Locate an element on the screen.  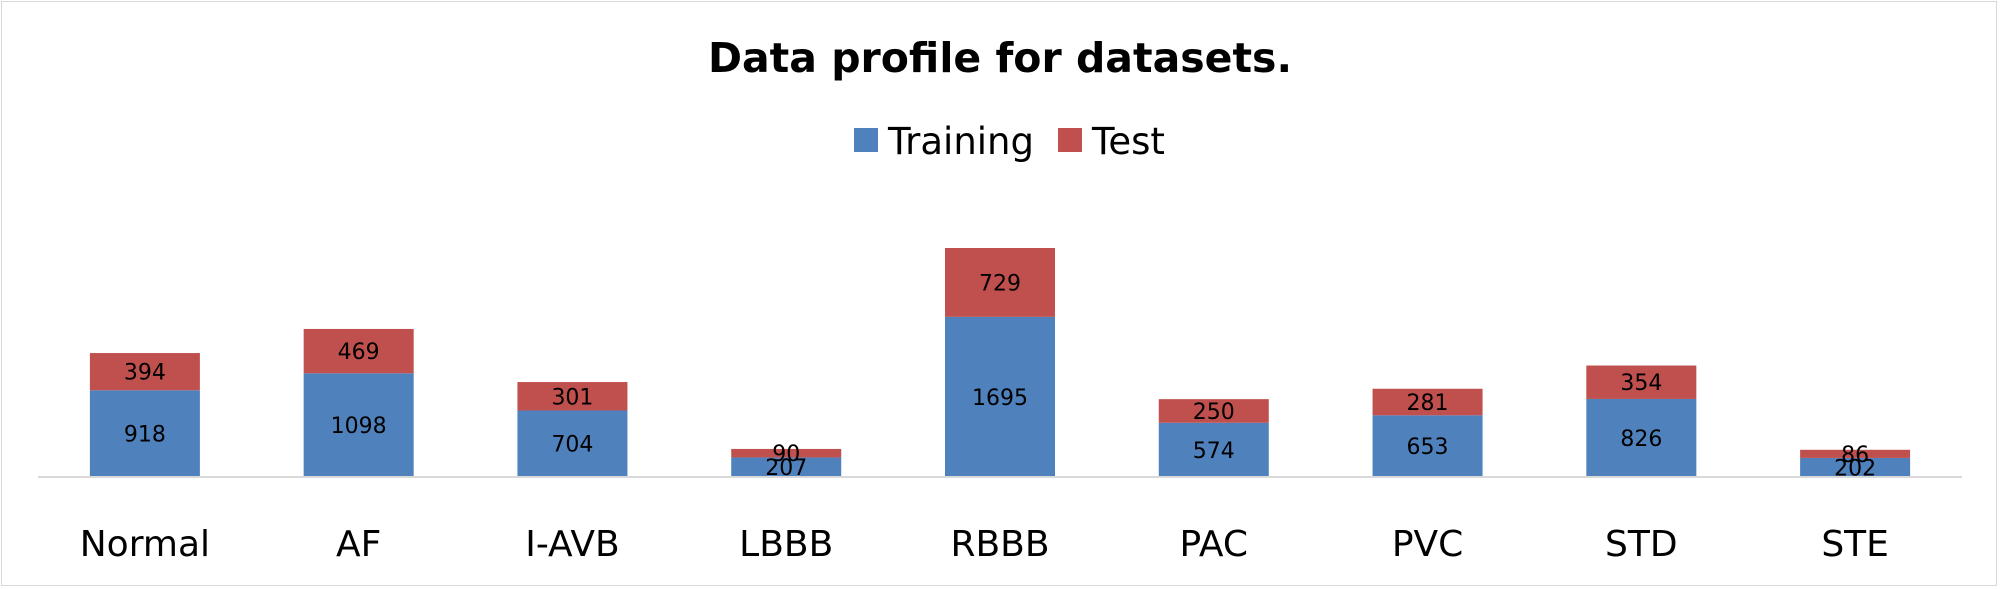
bar-pac-training is located at coordinates (1213, 449).